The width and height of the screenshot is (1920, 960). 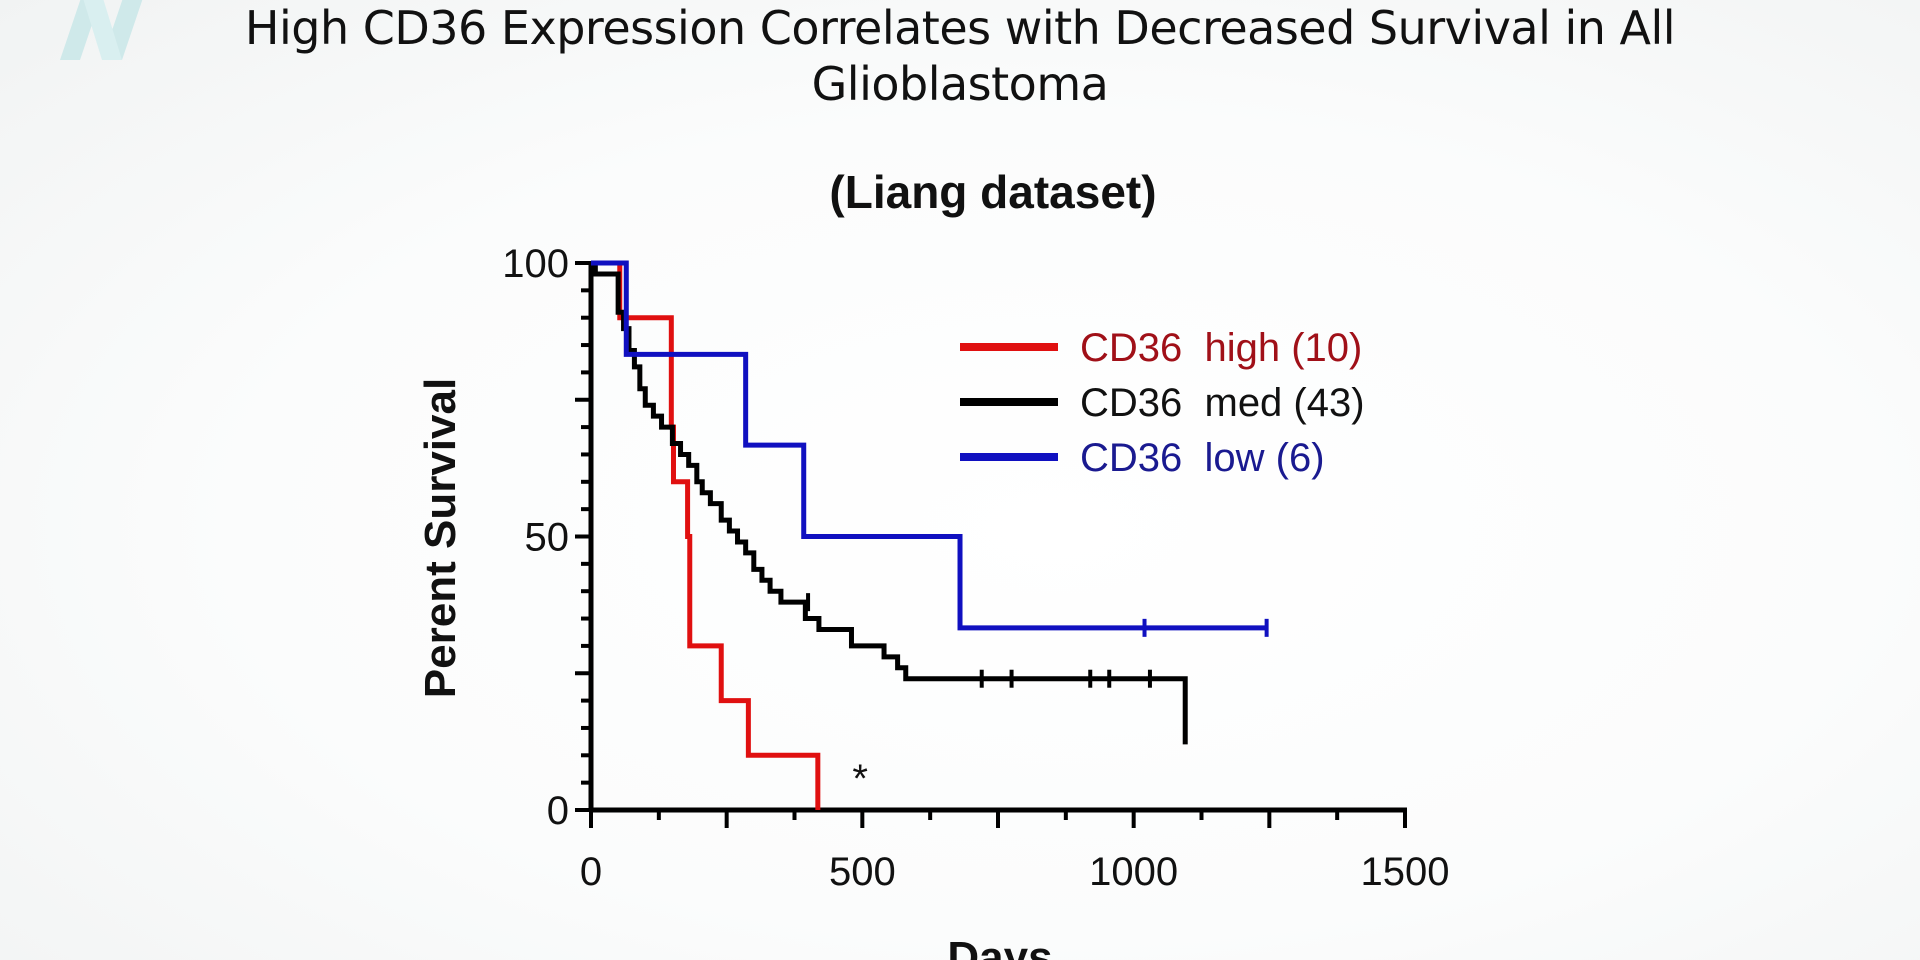 I want to click on x-tick-label: 1500, so click(x=1405, y=872).